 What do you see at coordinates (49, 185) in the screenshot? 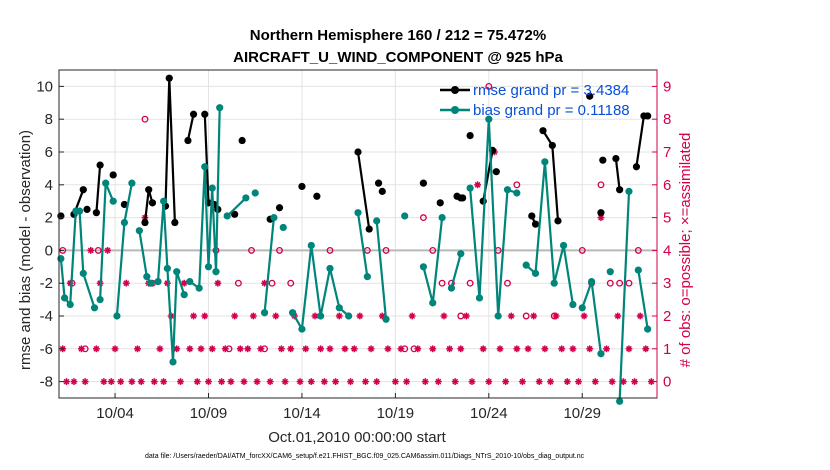
I see `y-tick-label: 4` at bounding box center [49, 185].